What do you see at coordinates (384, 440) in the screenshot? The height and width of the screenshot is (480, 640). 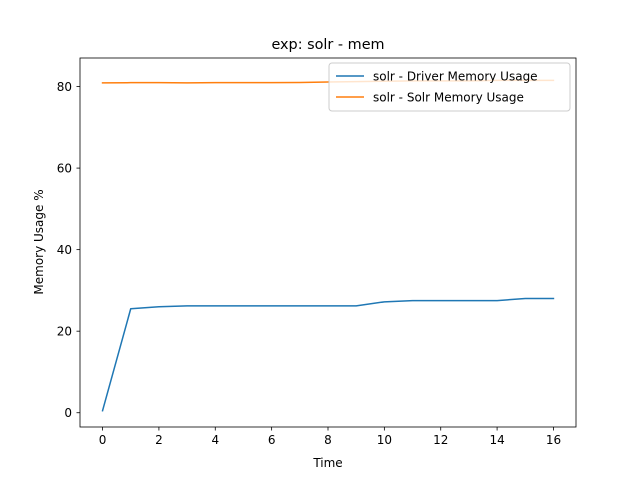 I see `x-tick-label: 10` at bounding box center [384, 440].